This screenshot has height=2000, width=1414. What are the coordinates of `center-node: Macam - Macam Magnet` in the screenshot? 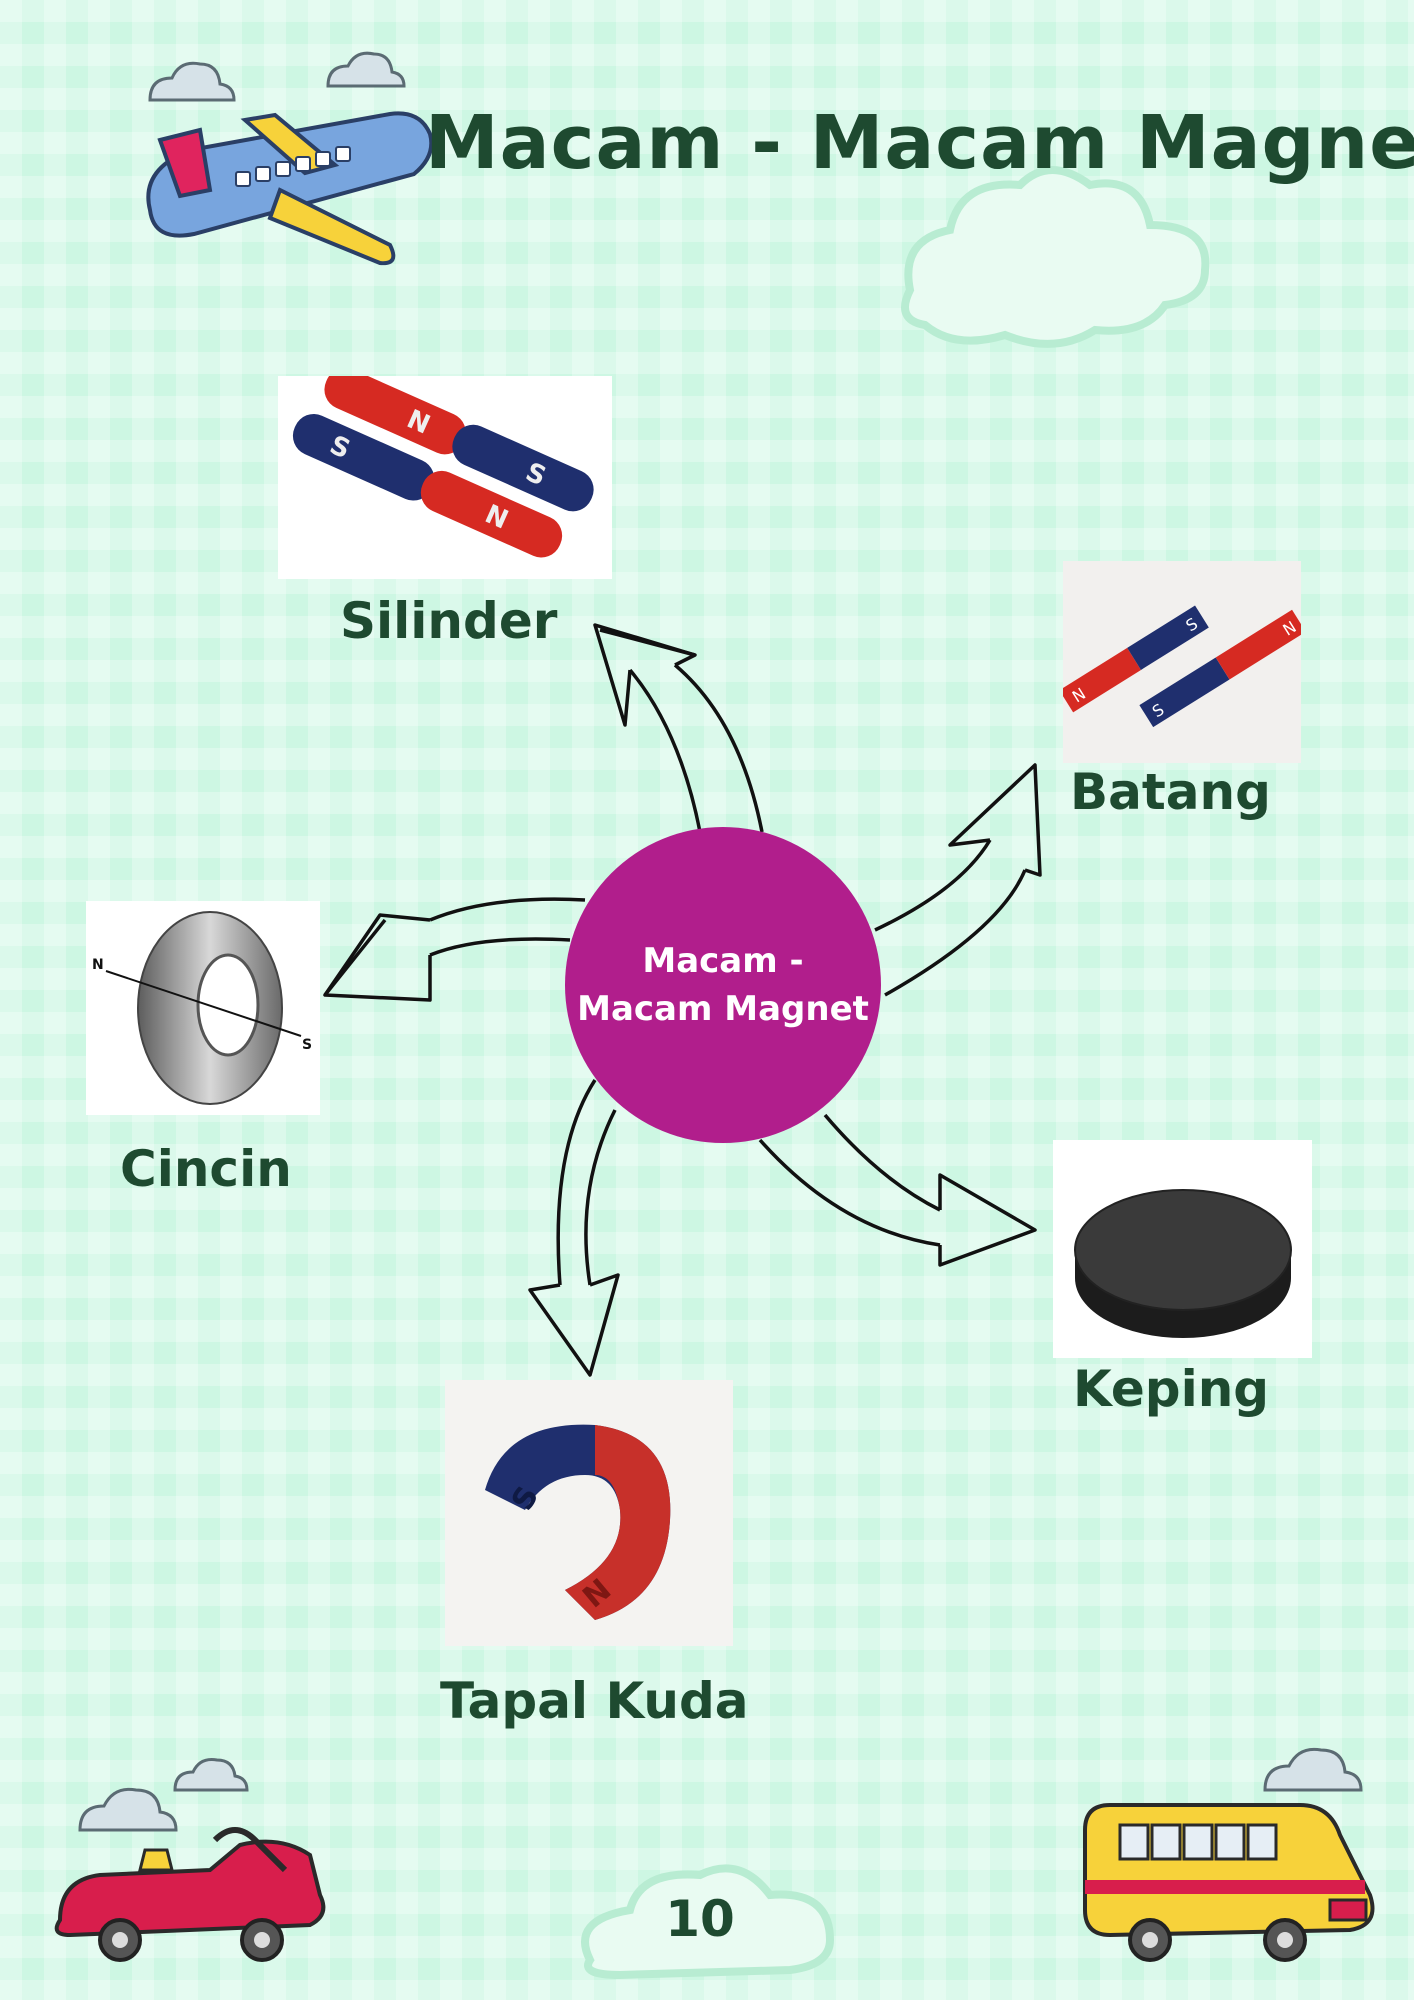 It's located at (723, 985).